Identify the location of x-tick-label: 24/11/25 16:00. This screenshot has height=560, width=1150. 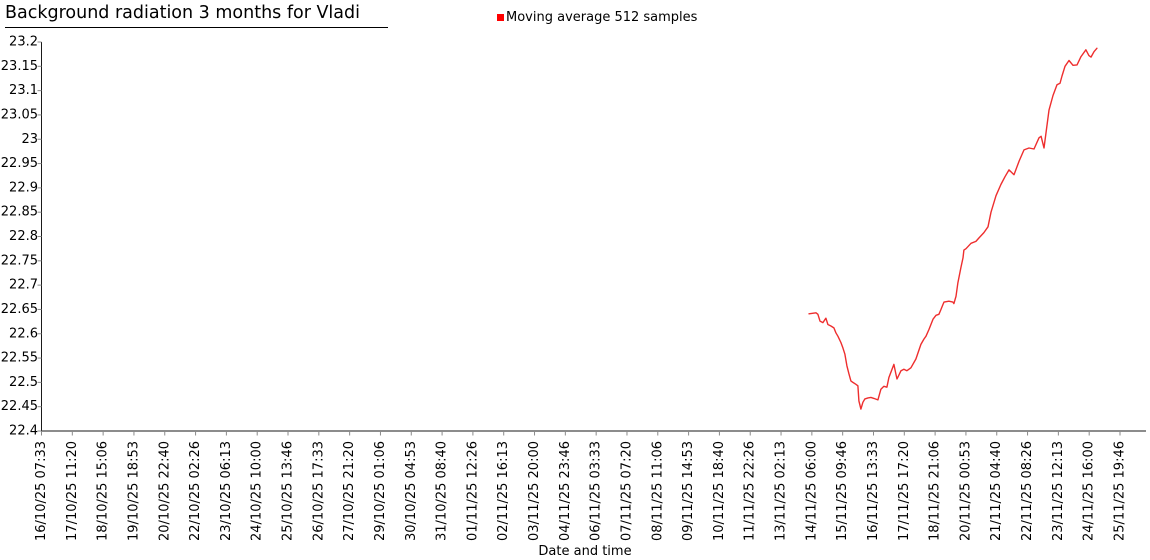
(1089, 491).